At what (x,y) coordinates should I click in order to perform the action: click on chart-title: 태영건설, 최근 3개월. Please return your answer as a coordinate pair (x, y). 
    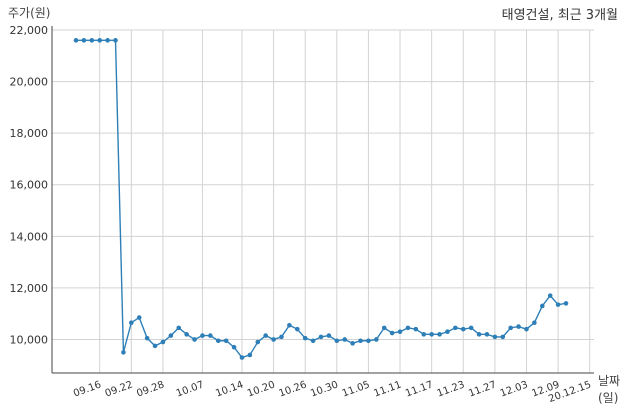
    Looking at the image, I should click on (559, 15).